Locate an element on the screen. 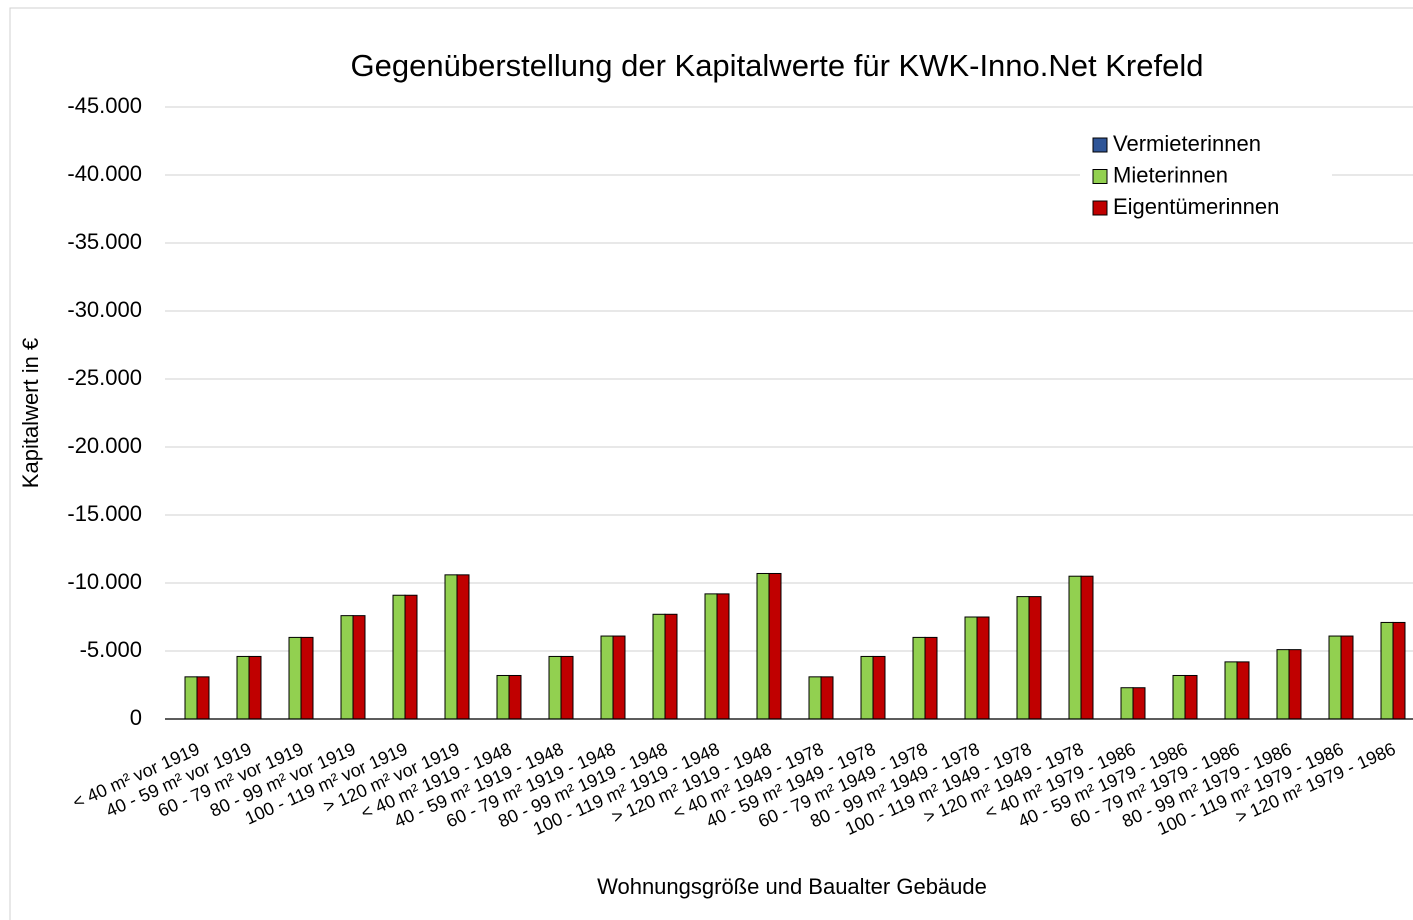 The height and width of the screenshot is (920, 1413). y-tick-label: 0 is located at coordinates (136, 717).